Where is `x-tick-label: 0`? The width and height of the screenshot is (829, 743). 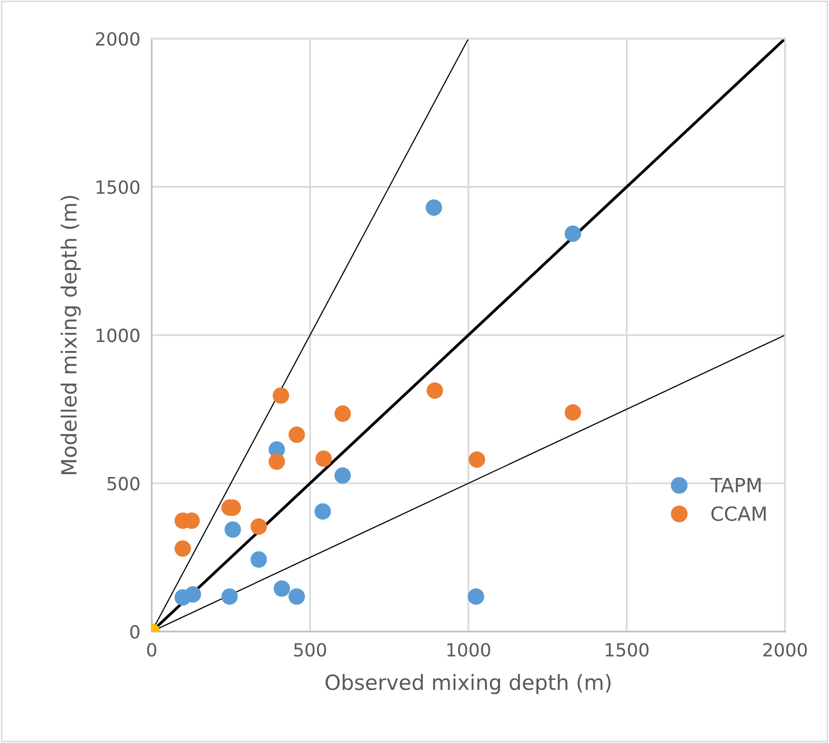 x-tick-label: 0 is located at coordinates (151, 649).